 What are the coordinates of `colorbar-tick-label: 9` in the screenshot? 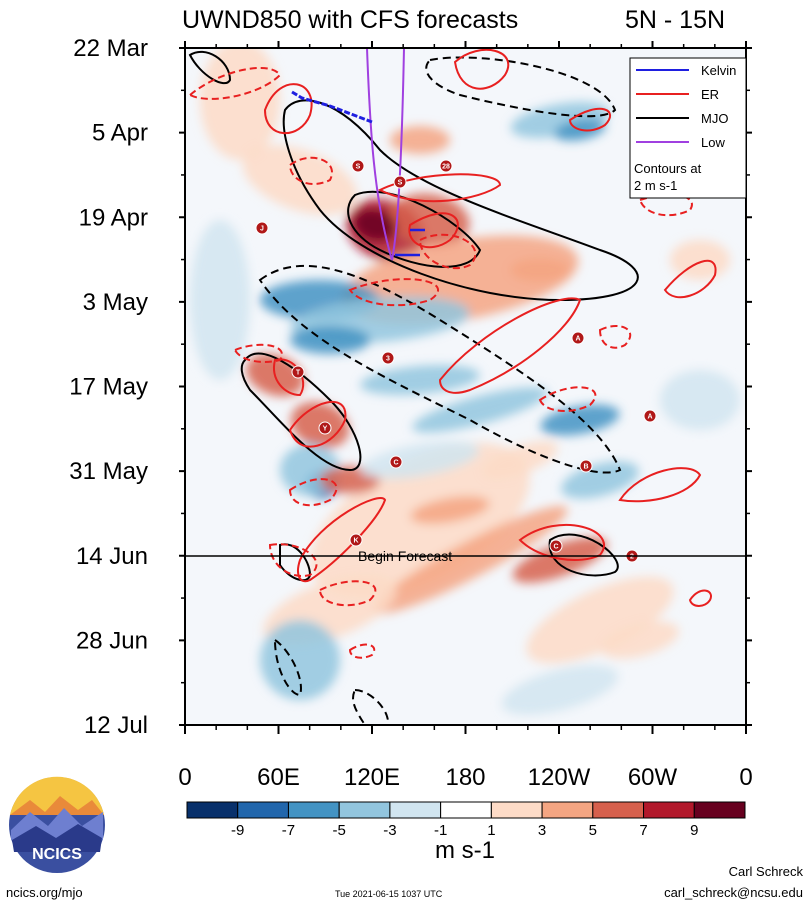 It's located at (694, 830).